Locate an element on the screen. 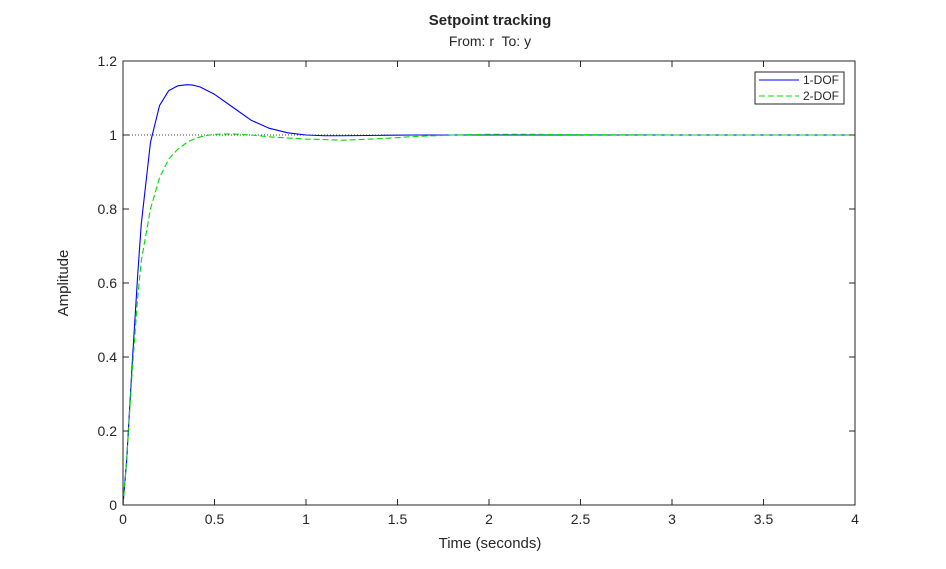 Image resolution: width=946 pixels, height=569 pixels. x-tick-label: 2.5 is located at coordinates (581, 519).